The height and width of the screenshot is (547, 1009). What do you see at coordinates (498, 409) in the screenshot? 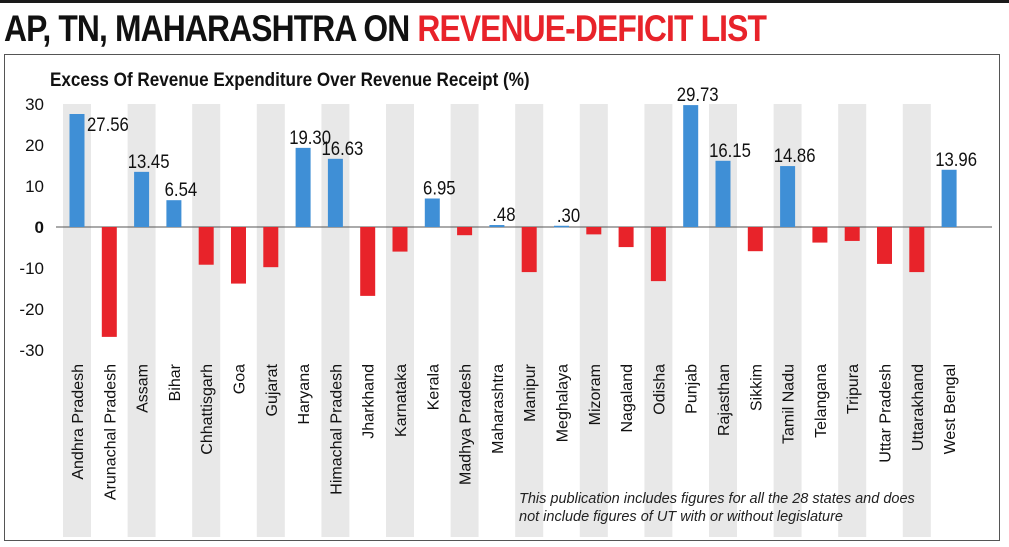
I see `x-label-maharashtra: Maharashtra` at bounding box center [498, 409].